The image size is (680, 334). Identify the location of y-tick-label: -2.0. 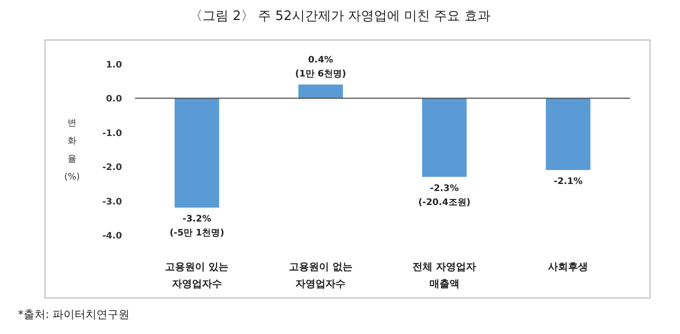
(112, 168).